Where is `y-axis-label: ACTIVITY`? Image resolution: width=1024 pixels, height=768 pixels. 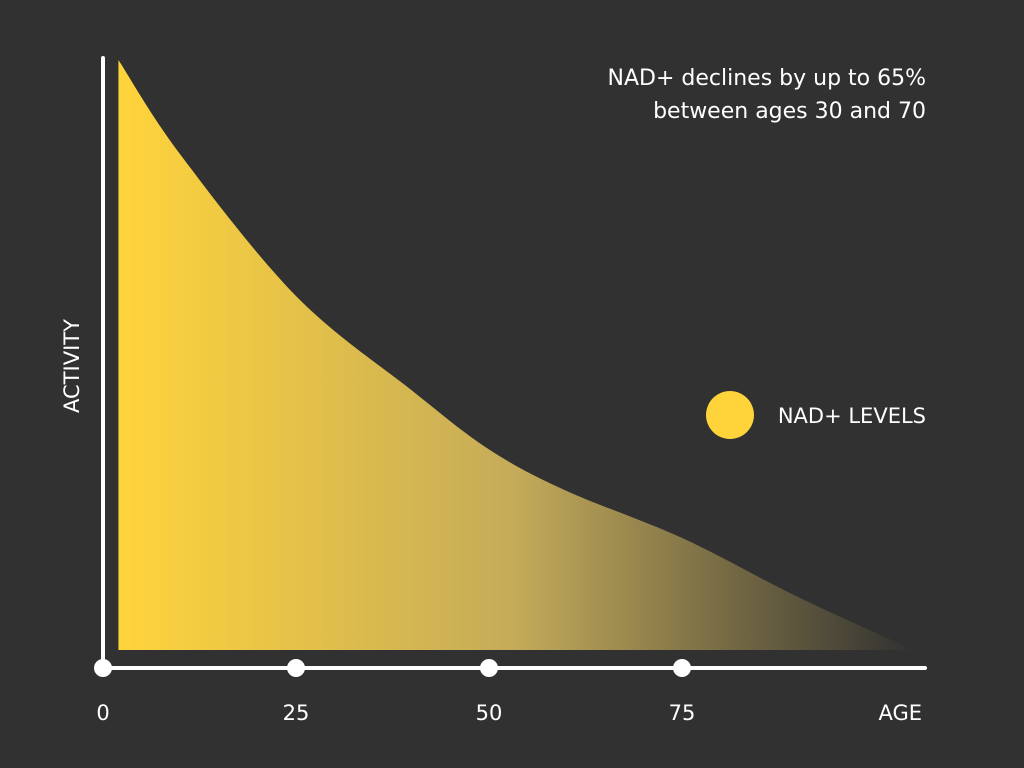 y-axis-label: ACTIVITY is located at coordinates (72, 366).